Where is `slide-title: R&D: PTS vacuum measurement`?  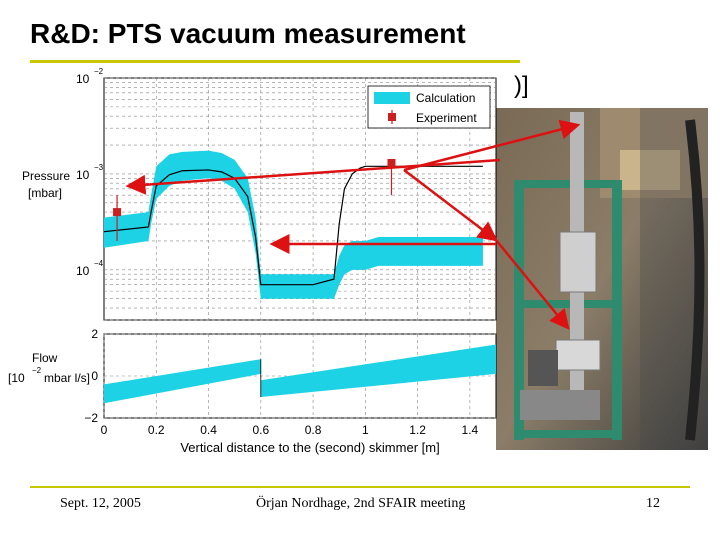 slide-title: R&D: PTS vacuum measurement is located at coordinates (248, 33).